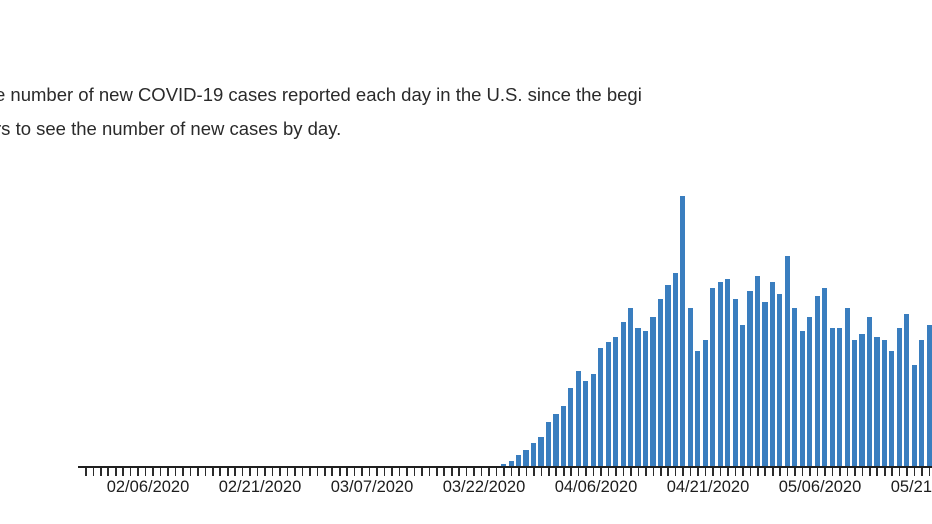 The height and width of the screenshot is (524, 932). Describe the element at coordinates (596, 487) in the screenshot. I see `x-axis-label: 04/06/2020` at that location.